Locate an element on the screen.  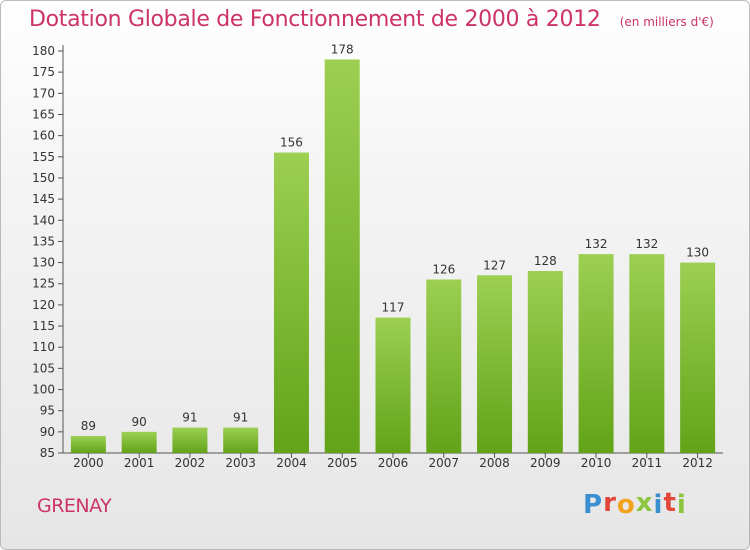
y-tick-label: 95 is located at coordinates (47, 411).